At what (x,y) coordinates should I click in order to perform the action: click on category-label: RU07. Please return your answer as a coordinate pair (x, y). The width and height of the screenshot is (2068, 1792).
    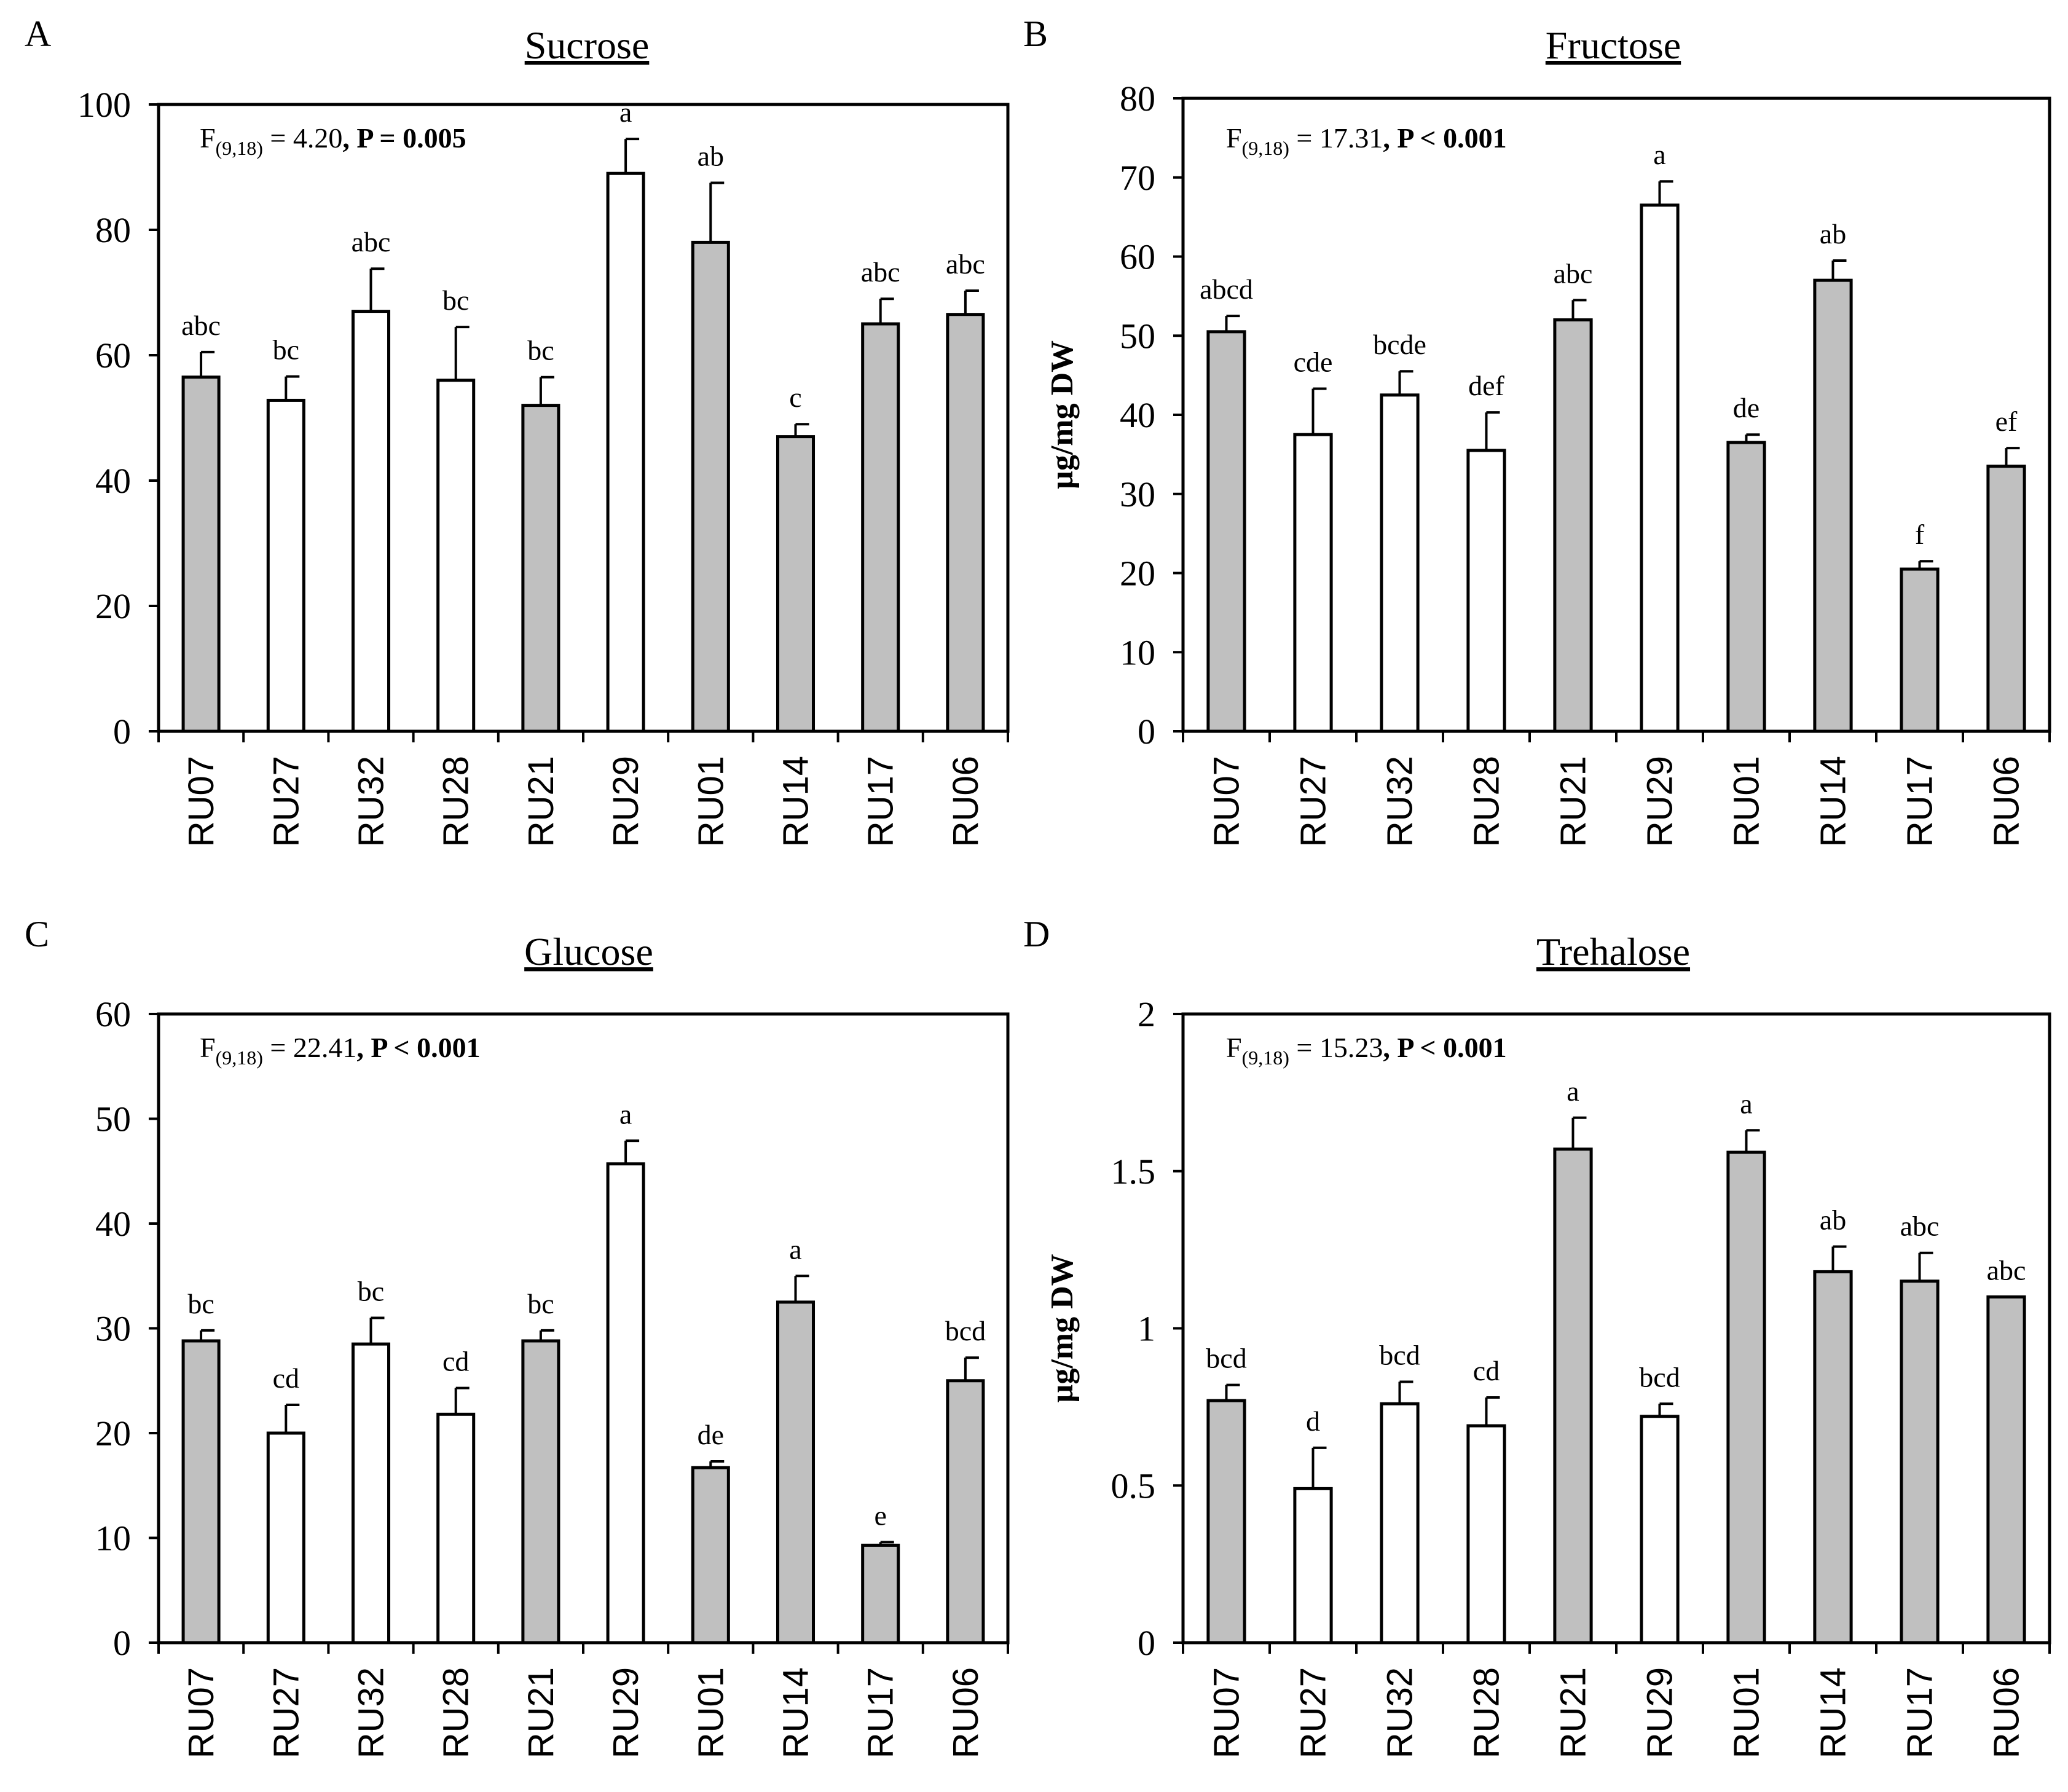
    Looking at the image, I should click on (201, 802).